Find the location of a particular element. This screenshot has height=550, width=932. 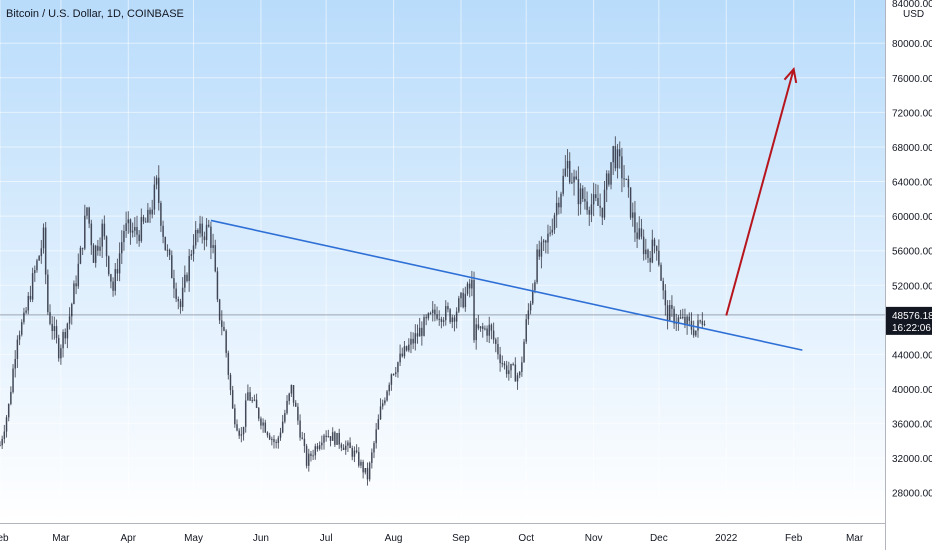

x-tick-label: Sep is located at coordinates (461, 538).